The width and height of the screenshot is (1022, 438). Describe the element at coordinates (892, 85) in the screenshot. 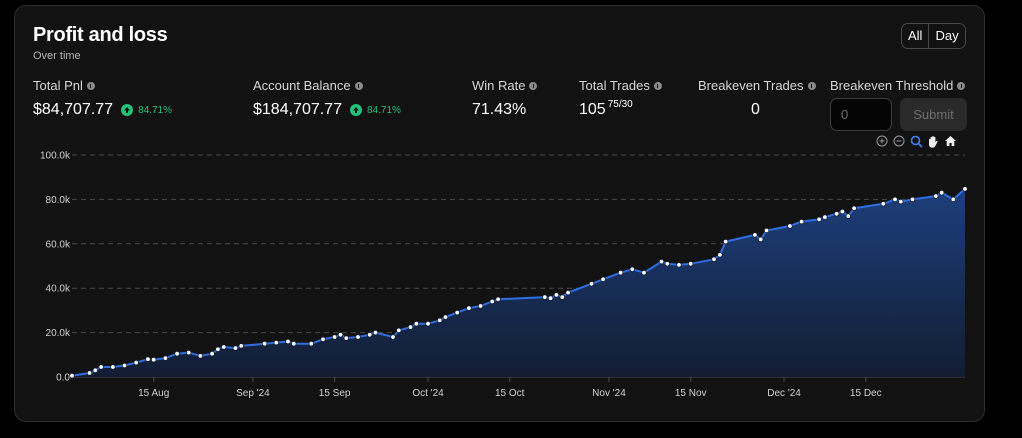

I see `breakeven-threshold-label: Breakeven Threshold` at that location.